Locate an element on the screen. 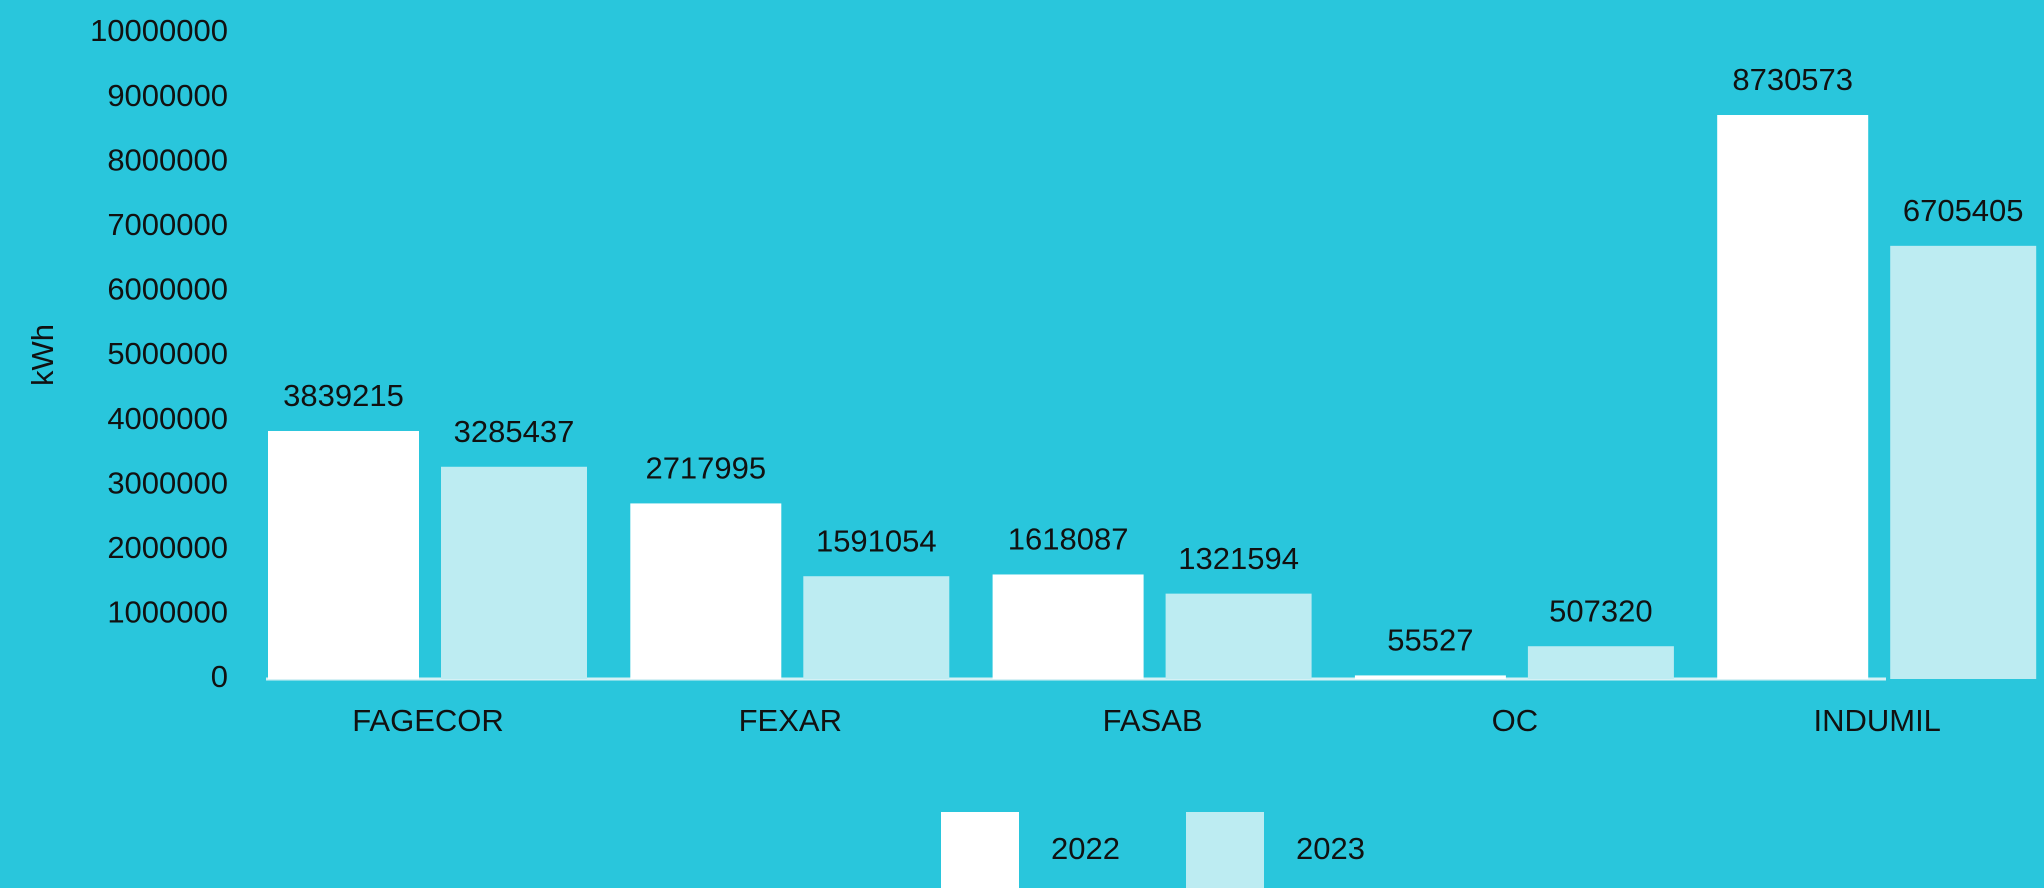  y-tick-label: 3000000 is located at coordinates (167, 482).